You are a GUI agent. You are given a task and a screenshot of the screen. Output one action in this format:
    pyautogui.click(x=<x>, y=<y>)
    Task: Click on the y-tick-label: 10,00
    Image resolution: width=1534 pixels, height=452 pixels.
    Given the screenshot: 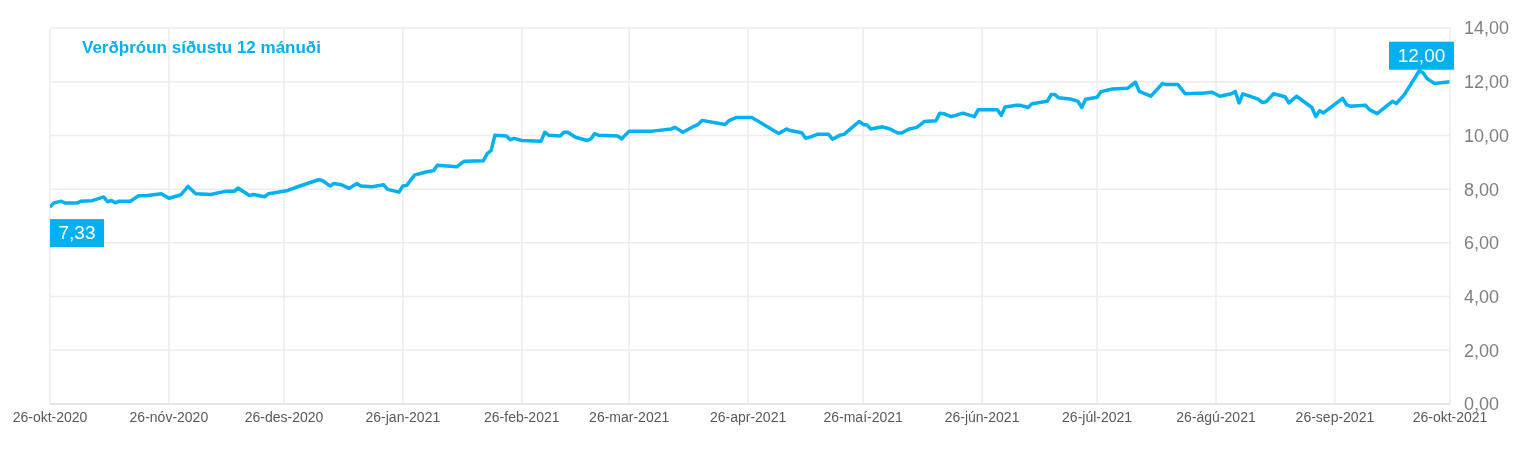 What is the action you would take?
    pyautogui.click(x=1487, y=135)
    